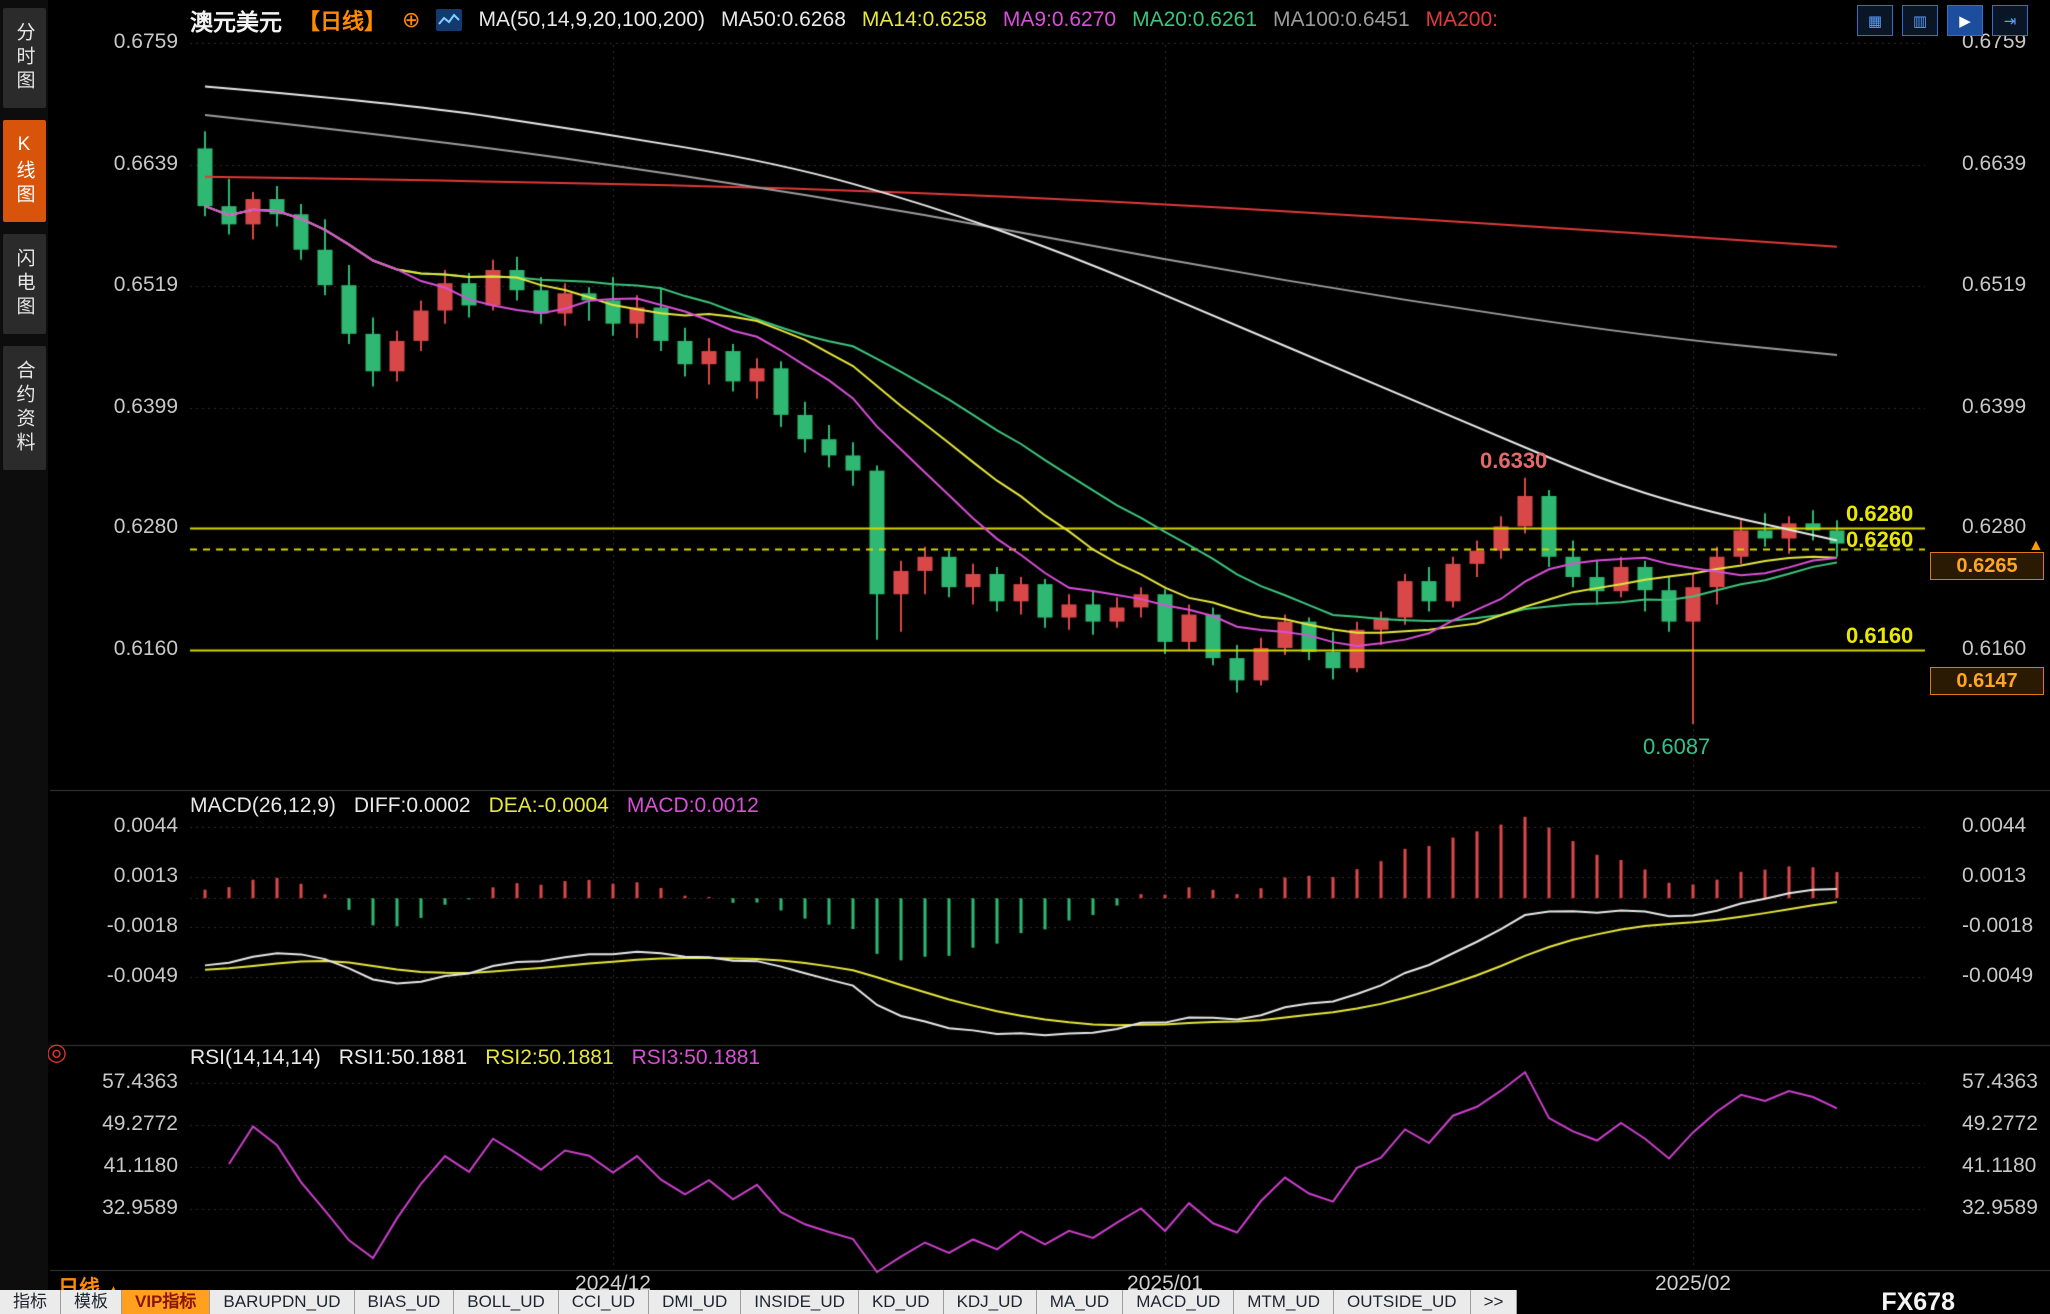  Describe the element at coordinates (411, 19) in the screenshot. I see `expand-icon: ⊕` at that location.